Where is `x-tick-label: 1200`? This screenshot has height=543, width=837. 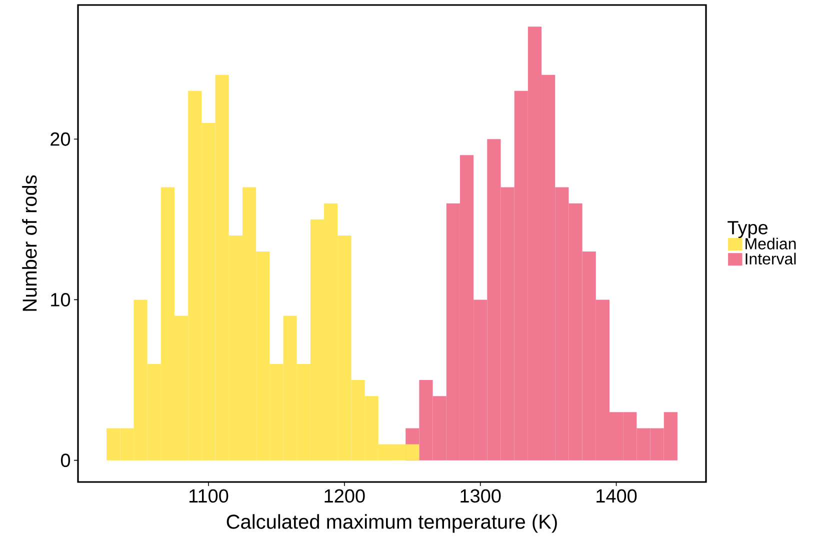 x-tick-label: 1200 is located at coordinates (344, 496).